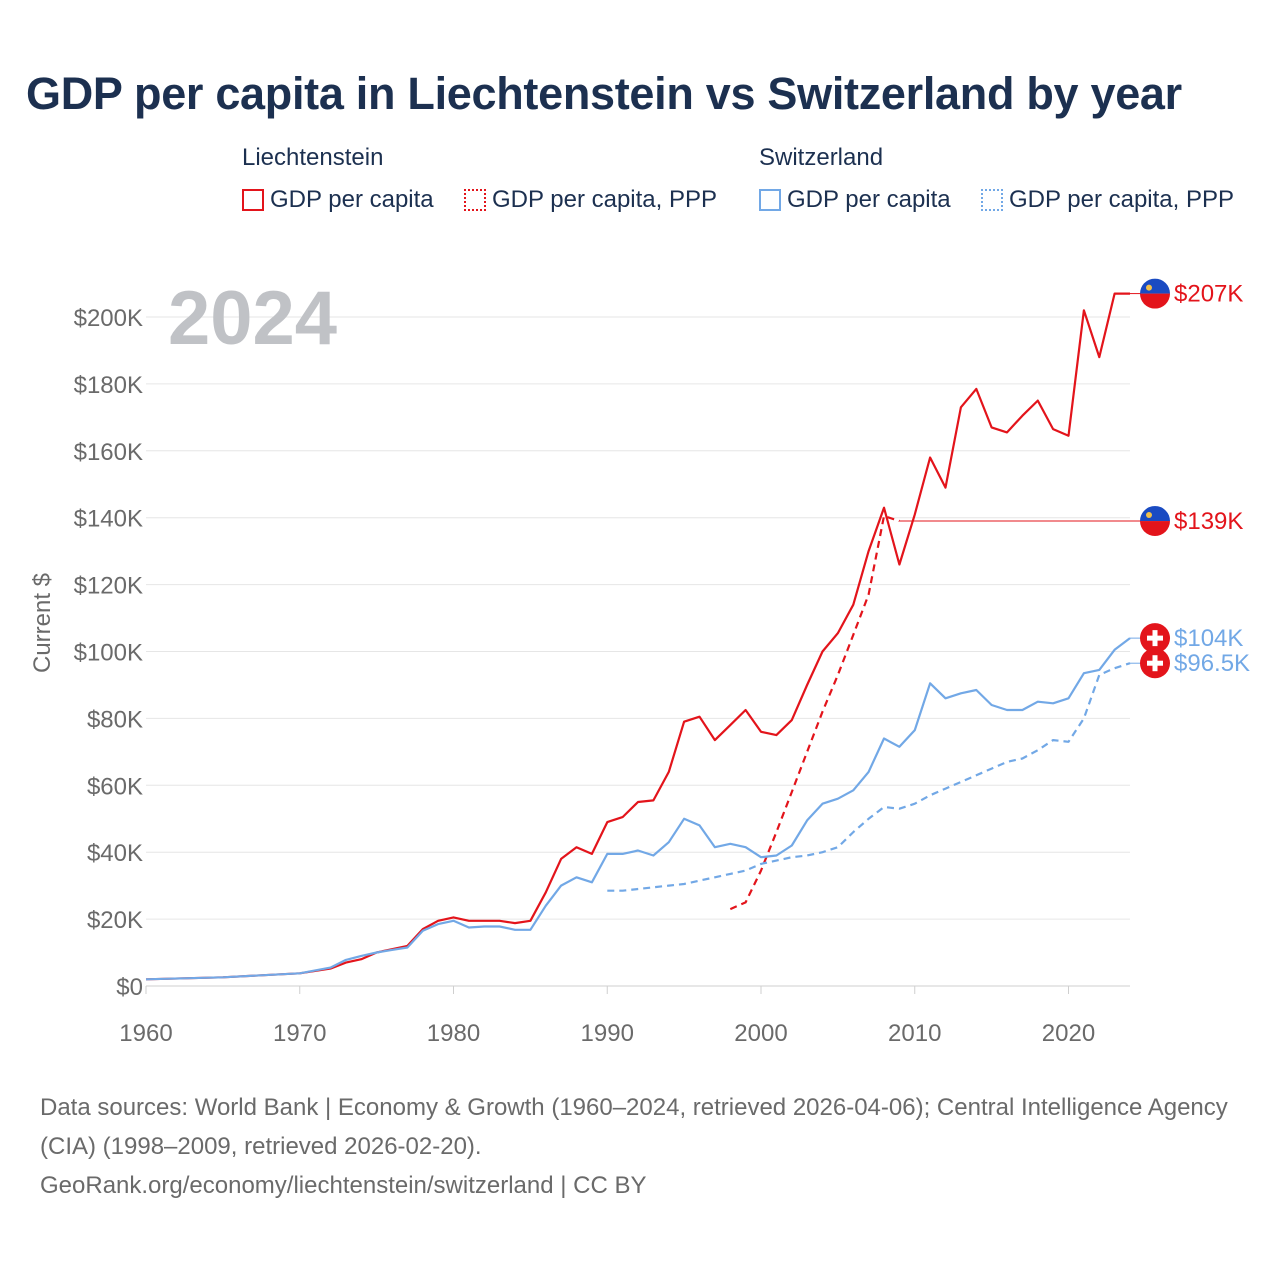 The width and height of the screenshot is (1280, 1280). What do you see at coordinates (115, 719) in the screenshot?
I see `y-tick-label: $80K` at bounding box center [115, 719].